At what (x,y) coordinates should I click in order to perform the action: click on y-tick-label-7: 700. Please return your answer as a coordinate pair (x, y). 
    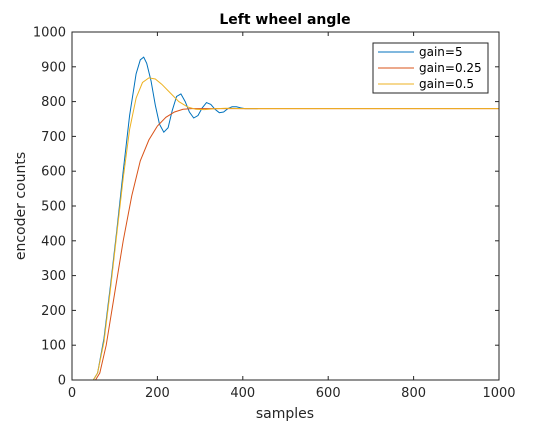
    Looking at the image, I should click on (53, 137).